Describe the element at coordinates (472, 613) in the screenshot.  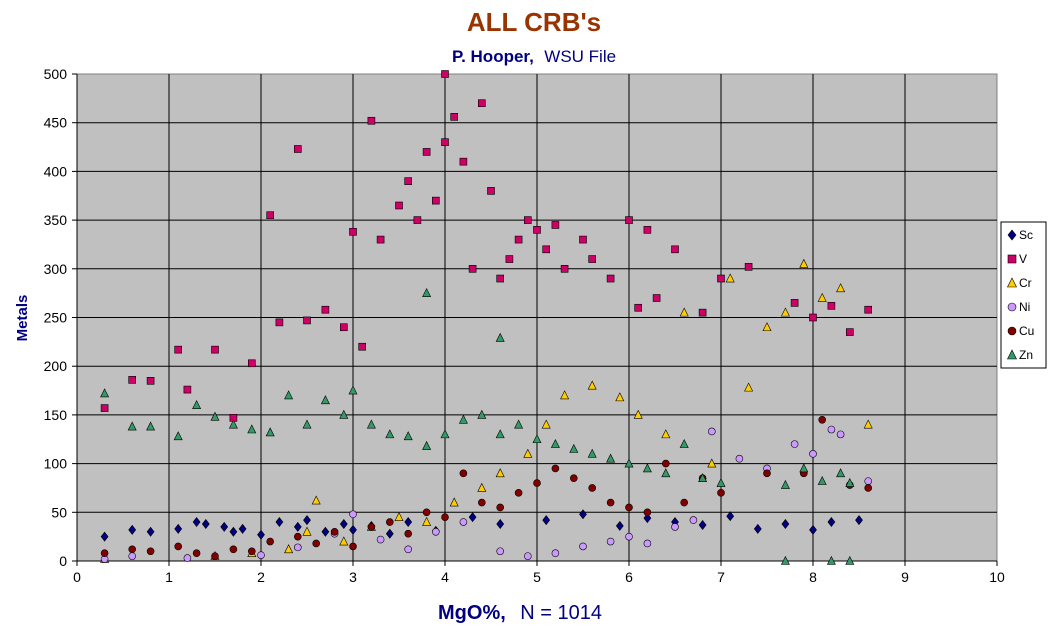
I see `x-axis-label-main: MgO%,` at that location.